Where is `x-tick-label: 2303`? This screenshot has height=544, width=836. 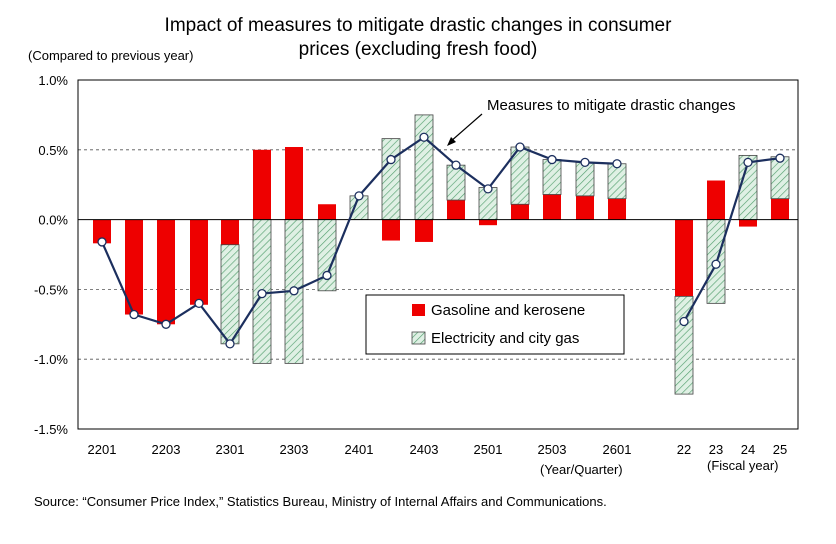 x-tick-label: 2303 is located at coordinates (294, 449).